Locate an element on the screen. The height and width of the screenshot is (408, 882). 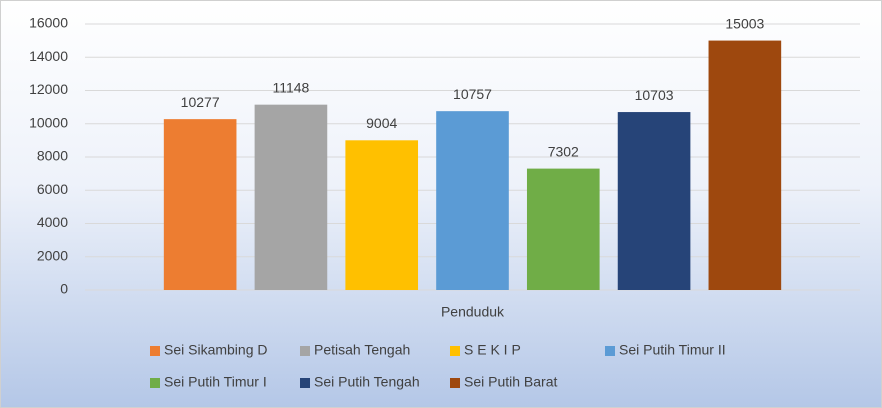
data-label: 15003 is located at coordinates (744, 23).